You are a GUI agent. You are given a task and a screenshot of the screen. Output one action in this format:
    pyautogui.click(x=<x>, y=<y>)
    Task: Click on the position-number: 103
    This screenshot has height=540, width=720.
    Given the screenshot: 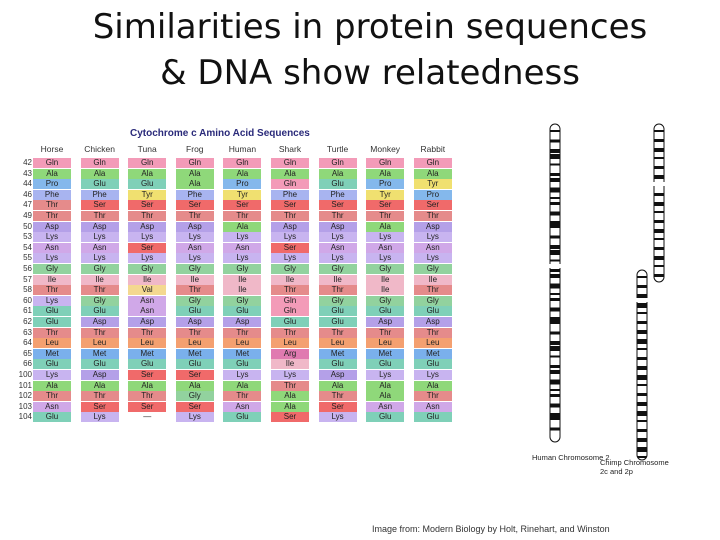 What is the action you would take?
    pyautogui.click(x=25, y=406)
    